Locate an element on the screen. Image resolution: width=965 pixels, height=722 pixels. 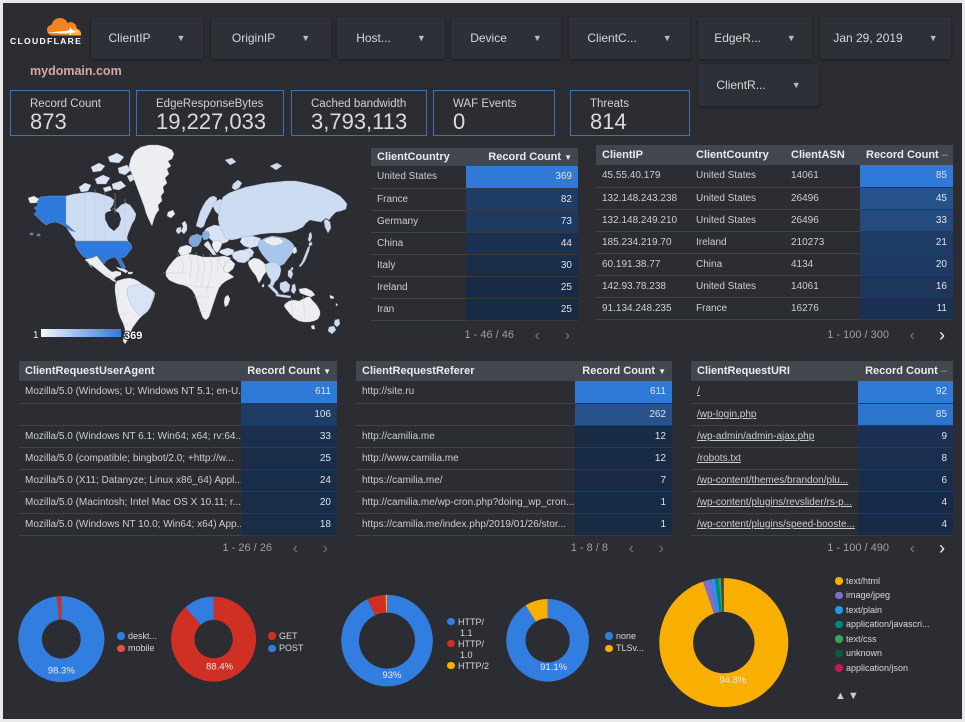
svg-text: 94.8% is located at coordinates (732, 680).